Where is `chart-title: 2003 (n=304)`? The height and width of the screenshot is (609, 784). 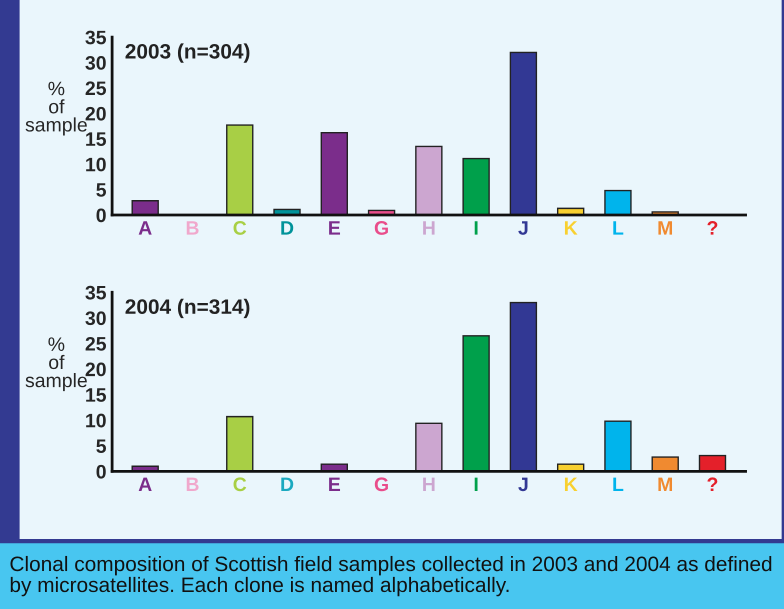 chart-title: 2003 (n=304) is located at coordinates (188, 53).